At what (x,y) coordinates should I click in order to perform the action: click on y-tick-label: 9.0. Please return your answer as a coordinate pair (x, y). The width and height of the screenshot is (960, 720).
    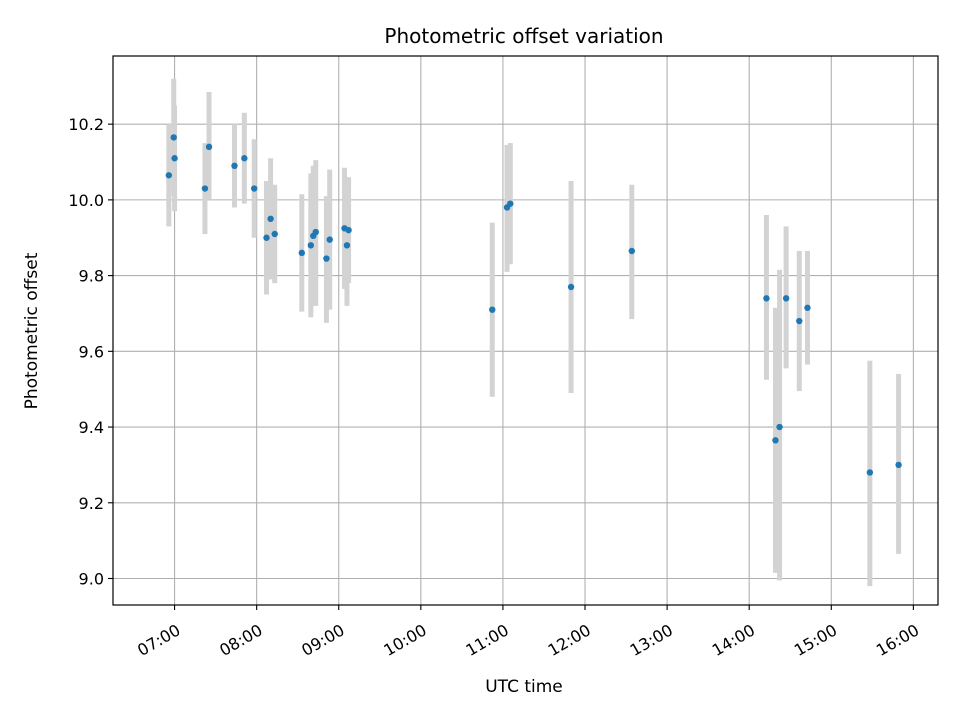
    Looking at the image, I should click on (91, 578).